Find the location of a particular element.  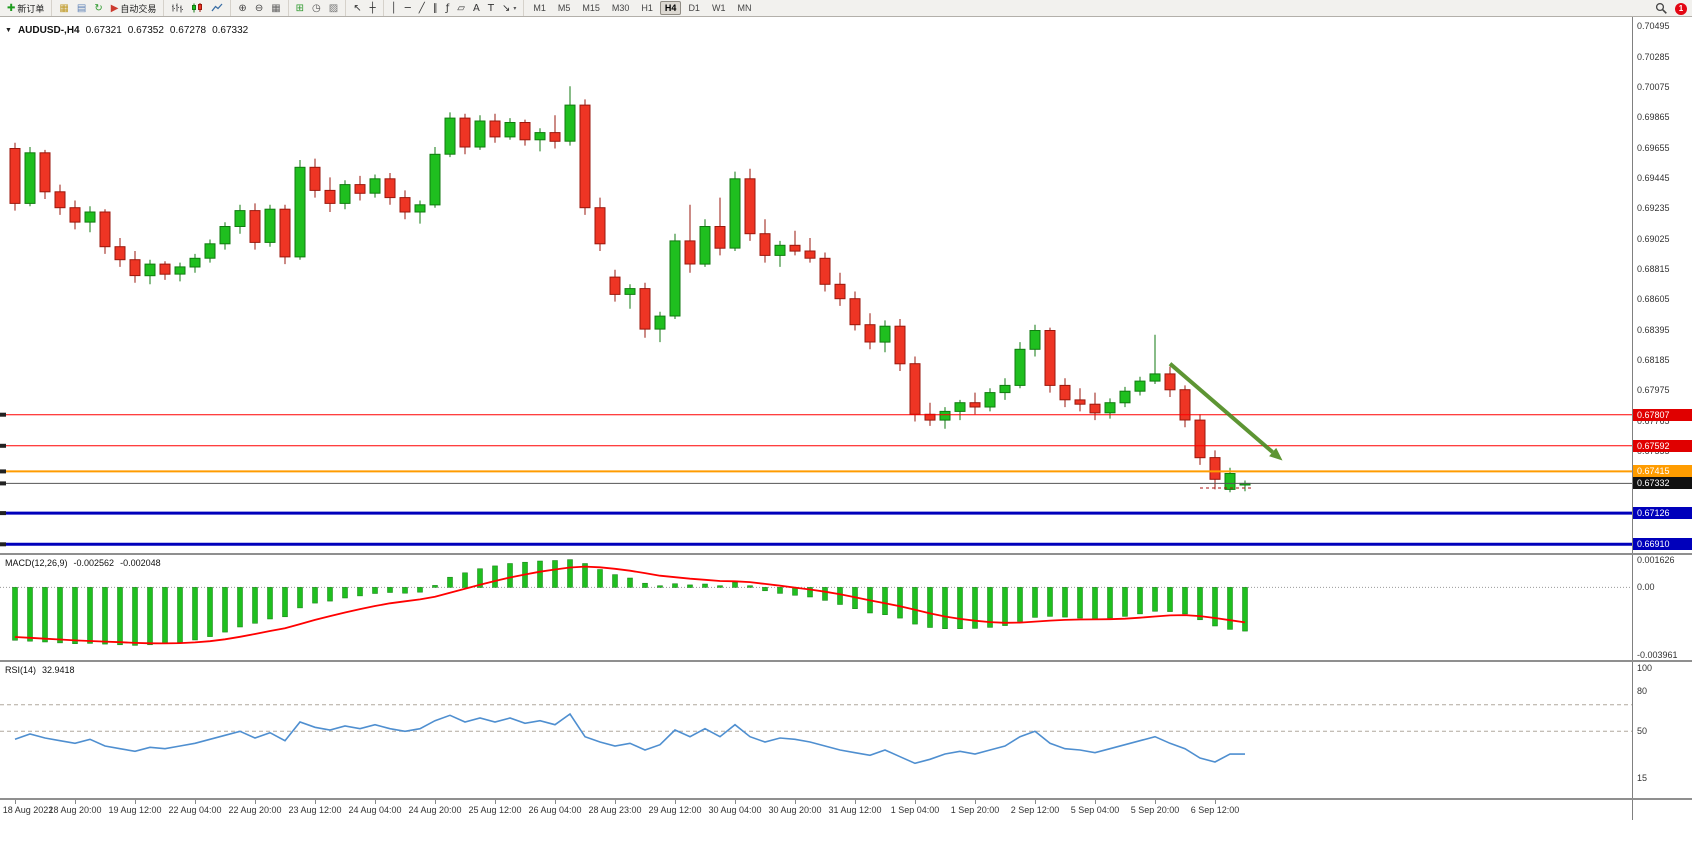

crosshair-button: ┼ is located at coordinates (373, 8).